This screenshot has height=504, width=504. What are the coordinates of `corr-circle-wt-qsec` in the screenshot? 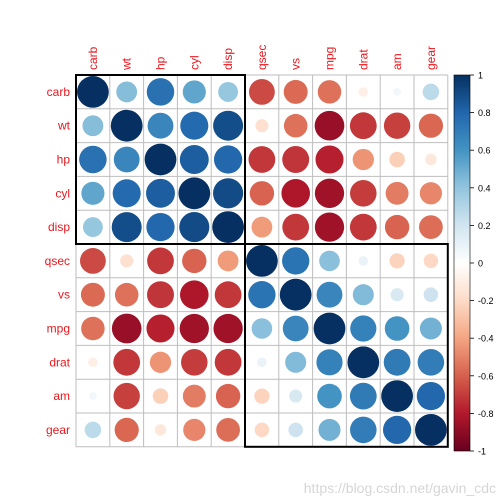 It's located at (262, 126).